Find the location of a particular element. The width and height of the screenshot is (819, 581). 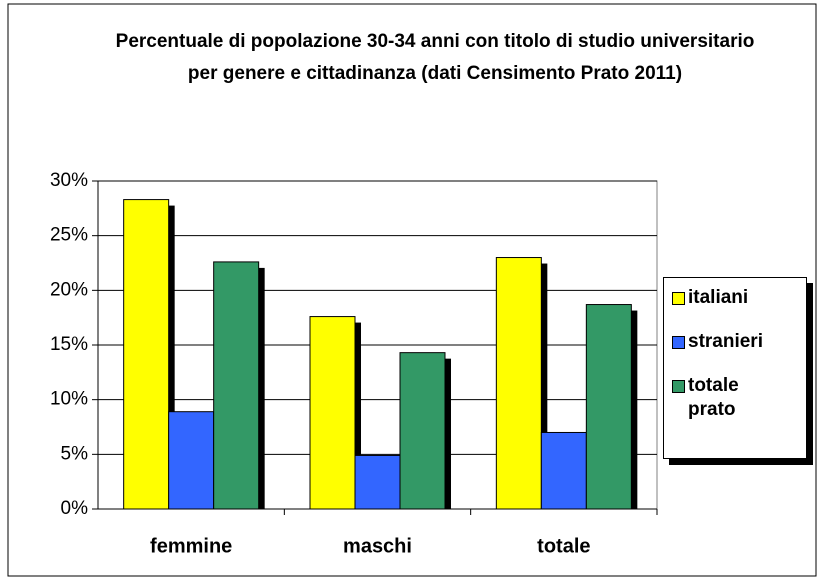

legend-item: stranieri is located at coordinates (723, 342).